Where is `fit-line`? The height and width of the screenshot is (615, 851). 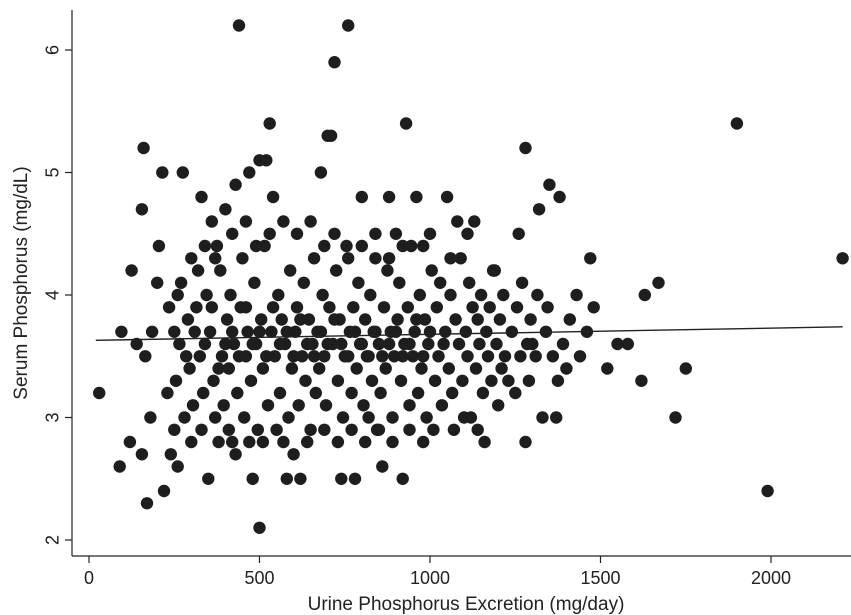 fit-line is located at coordinates (469, 334).